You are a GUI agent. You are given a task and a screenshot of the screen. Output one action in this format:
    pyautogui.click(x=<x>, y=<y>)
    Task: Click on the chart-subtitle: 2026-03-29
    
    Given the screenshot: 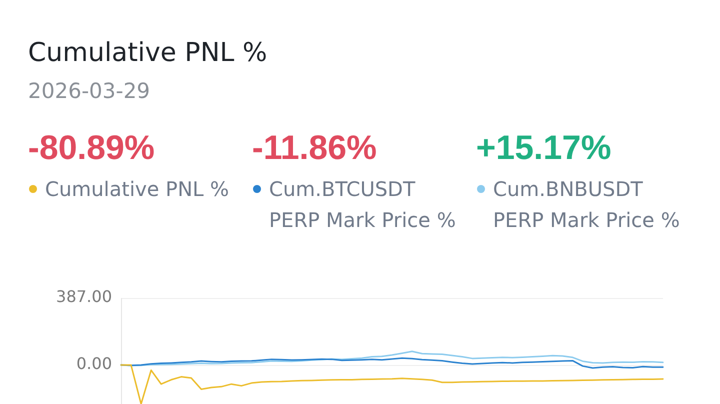 What is the action you would take?
    pyautogui.click(x=89, y=91)
    